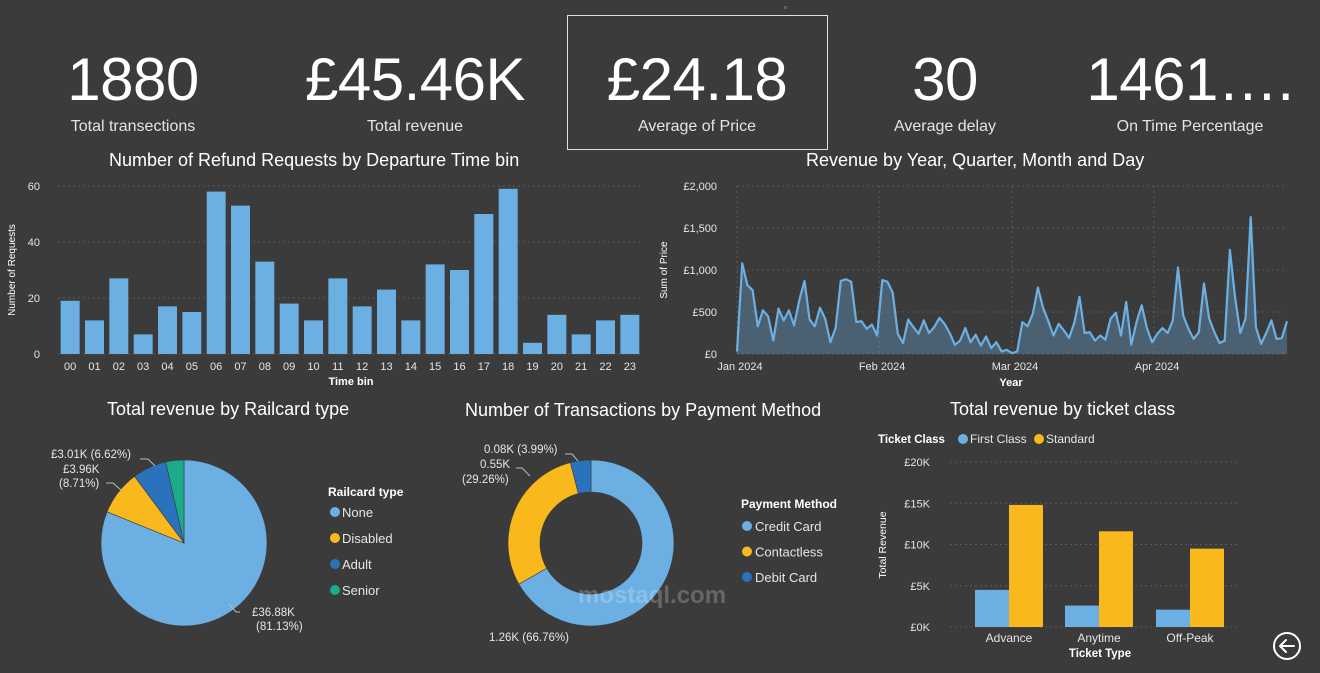 This screenshot has height=673, width=1320. What do you see at coordinates (411, 367) in the screenshot?
I see `refunds-x-tick: 14` at bounding box center [411, 367].